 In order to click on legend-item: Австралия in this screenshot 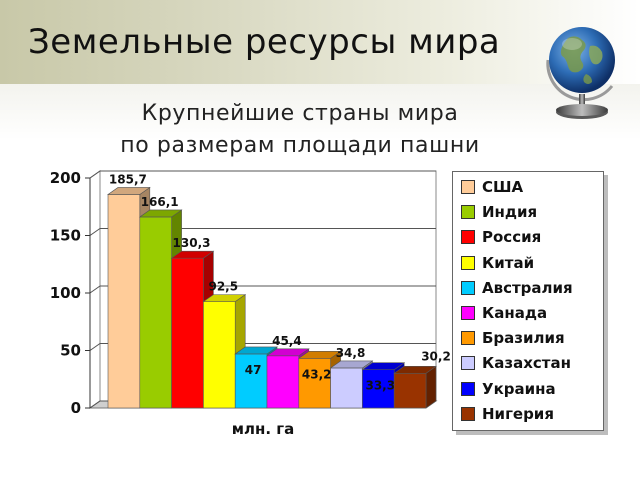, I will do `click(517, 288)`.